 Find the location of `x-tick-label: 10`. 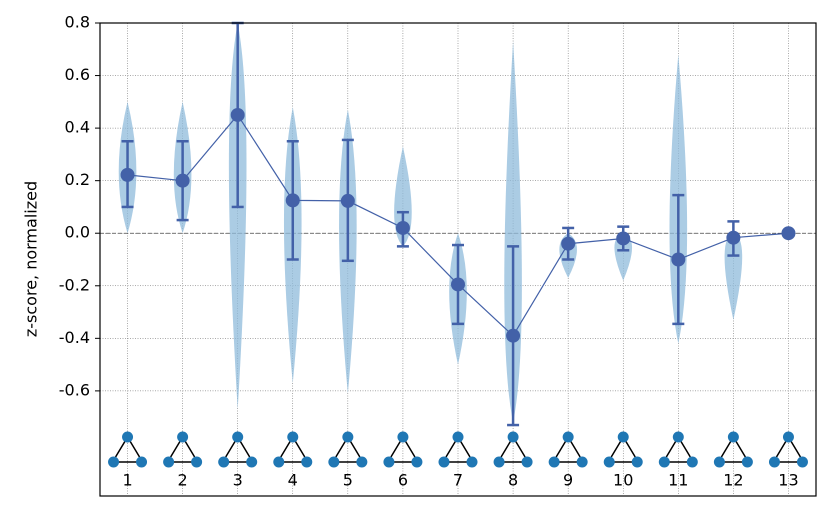

x-tick-label: 10 is located at coordinates (623, 480).